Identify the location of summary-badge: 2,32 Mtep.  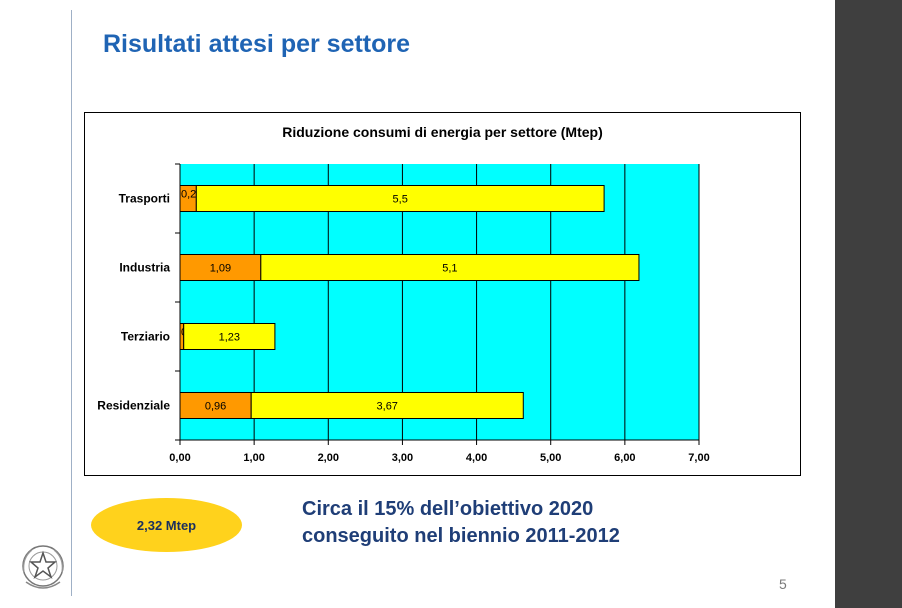
(166, 525).